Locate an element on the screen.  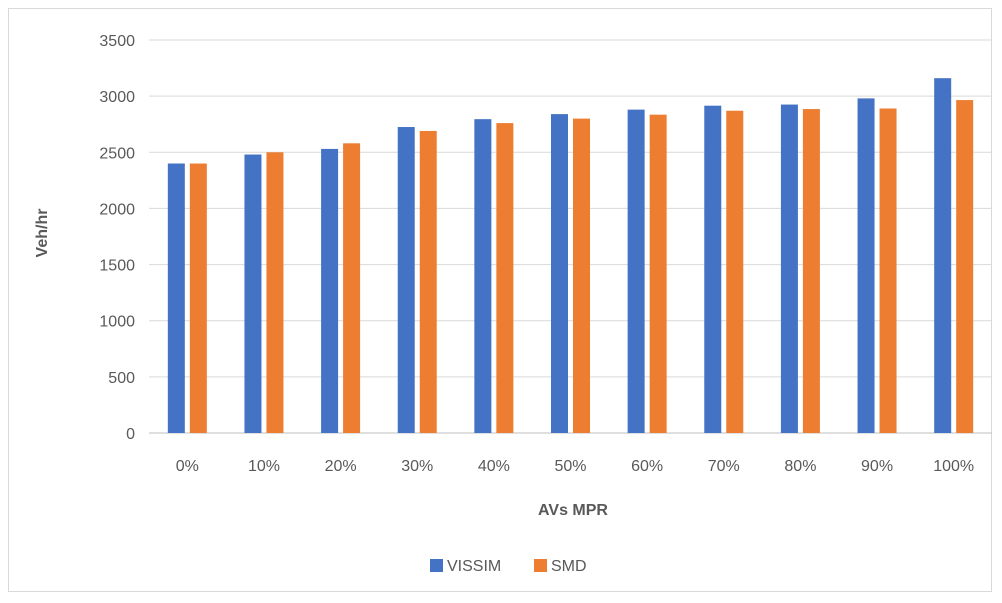
legend: VISSIM SMD is located at coordinates (508, 566).